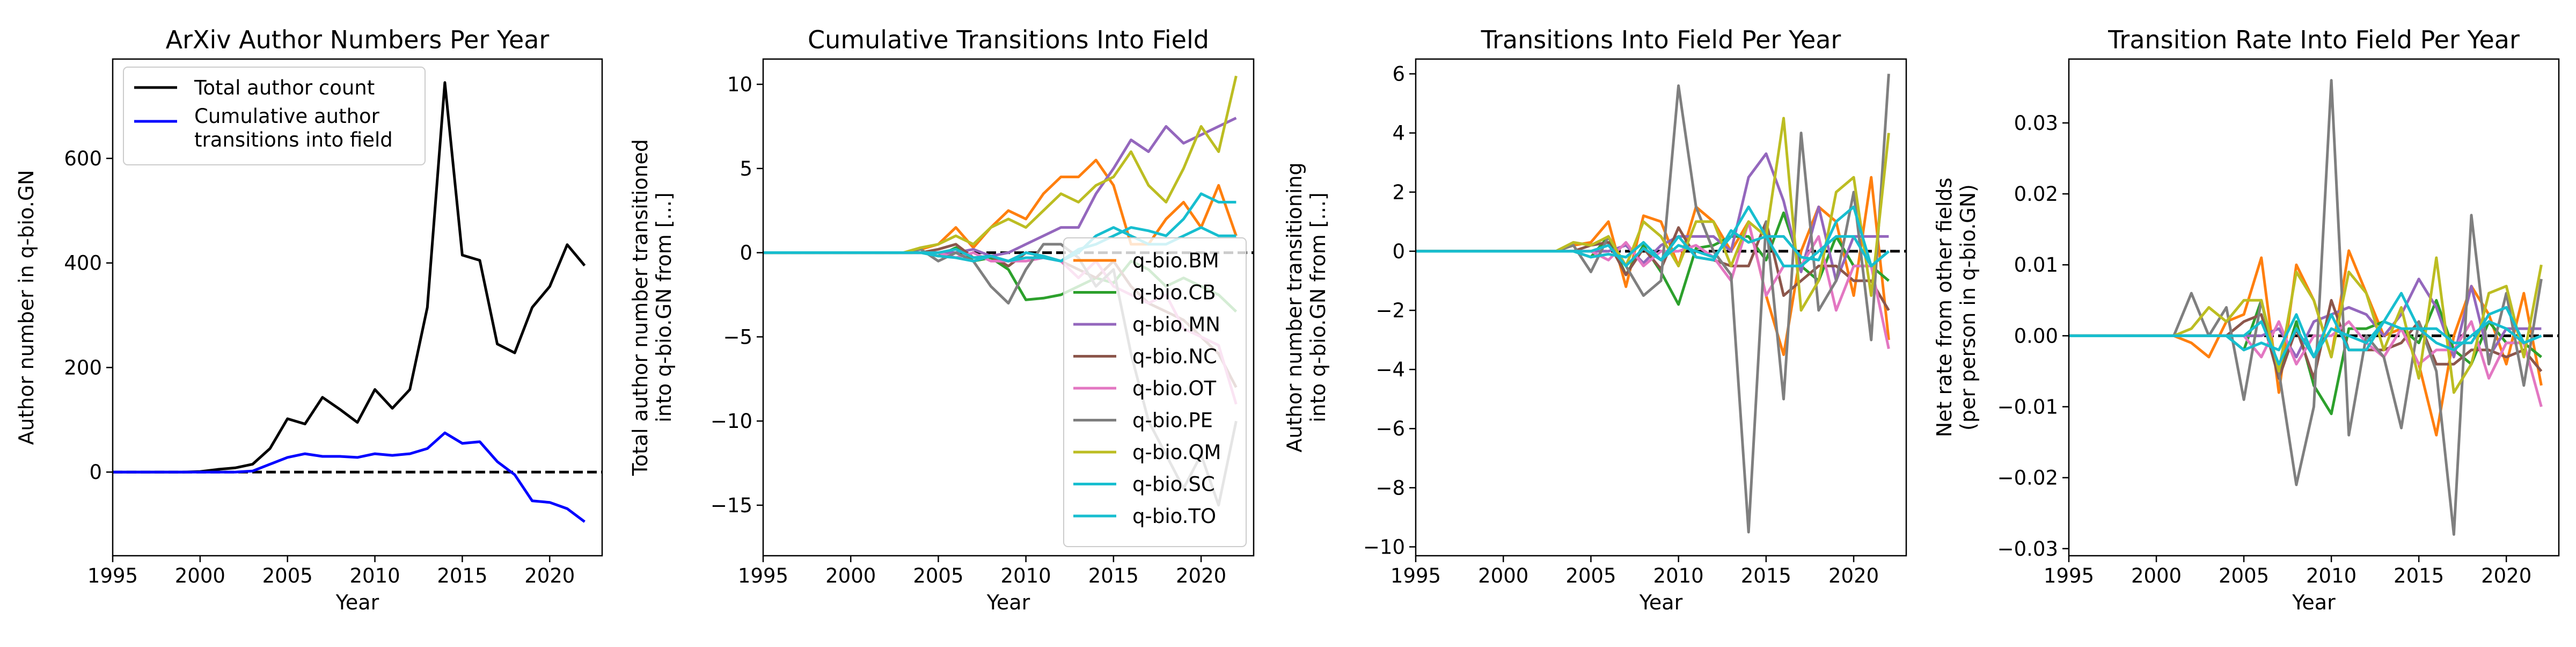  Describe the element at coordinates (358, 39) in the screenshot. I see `chart-title: ArXiv Author Numbers Per Year` at that location.